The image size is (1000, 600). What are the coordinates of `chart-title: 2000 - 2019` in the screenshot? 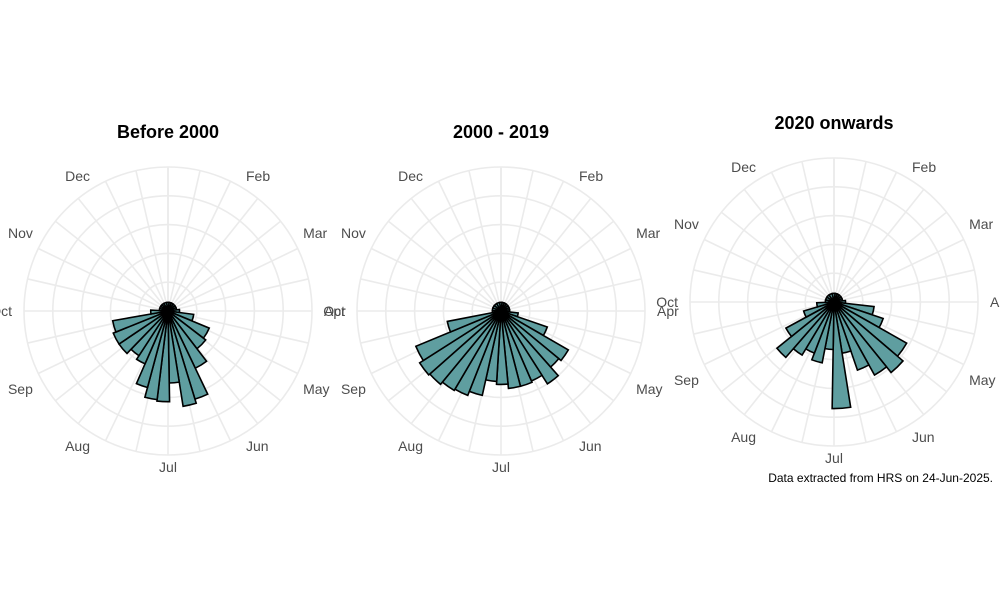 It's located at (501, 132).